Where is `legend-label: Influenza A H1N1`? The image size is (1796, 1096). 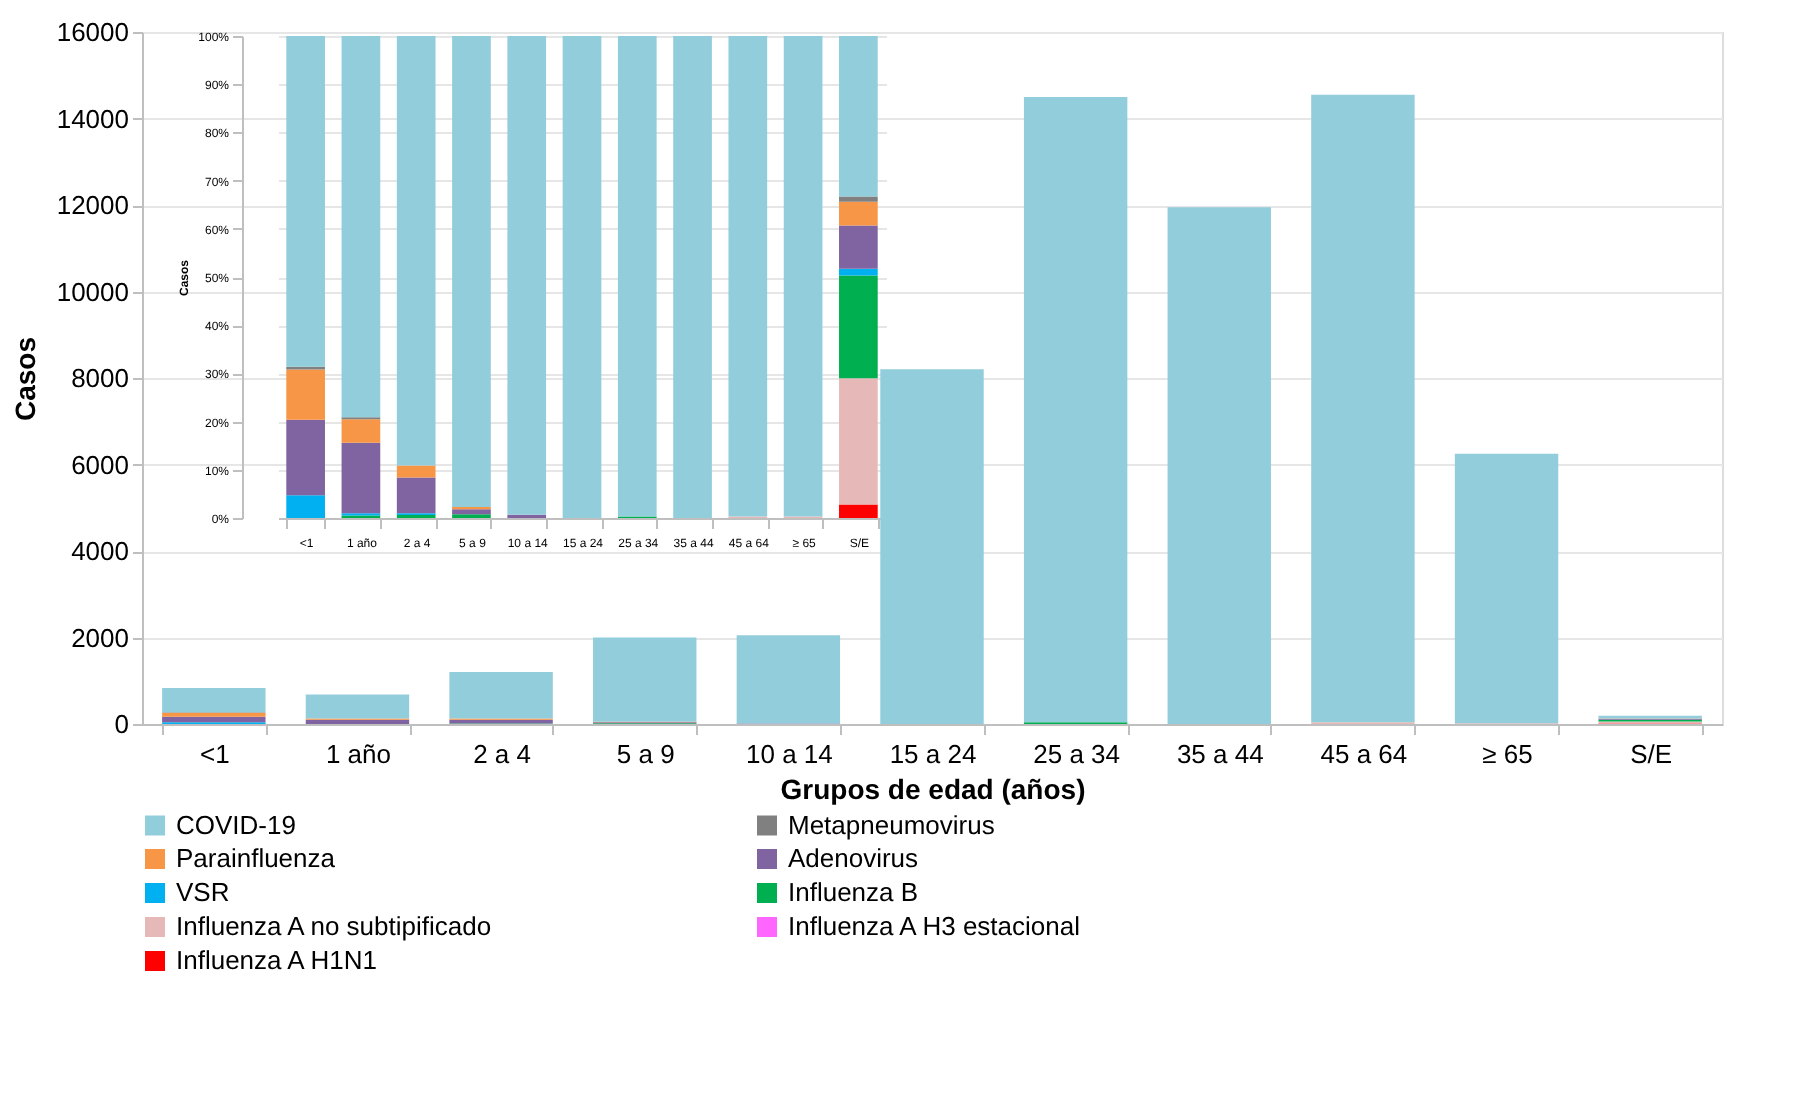
legend-label: Influenza A H1N1 is located at coordinates (276, 960).